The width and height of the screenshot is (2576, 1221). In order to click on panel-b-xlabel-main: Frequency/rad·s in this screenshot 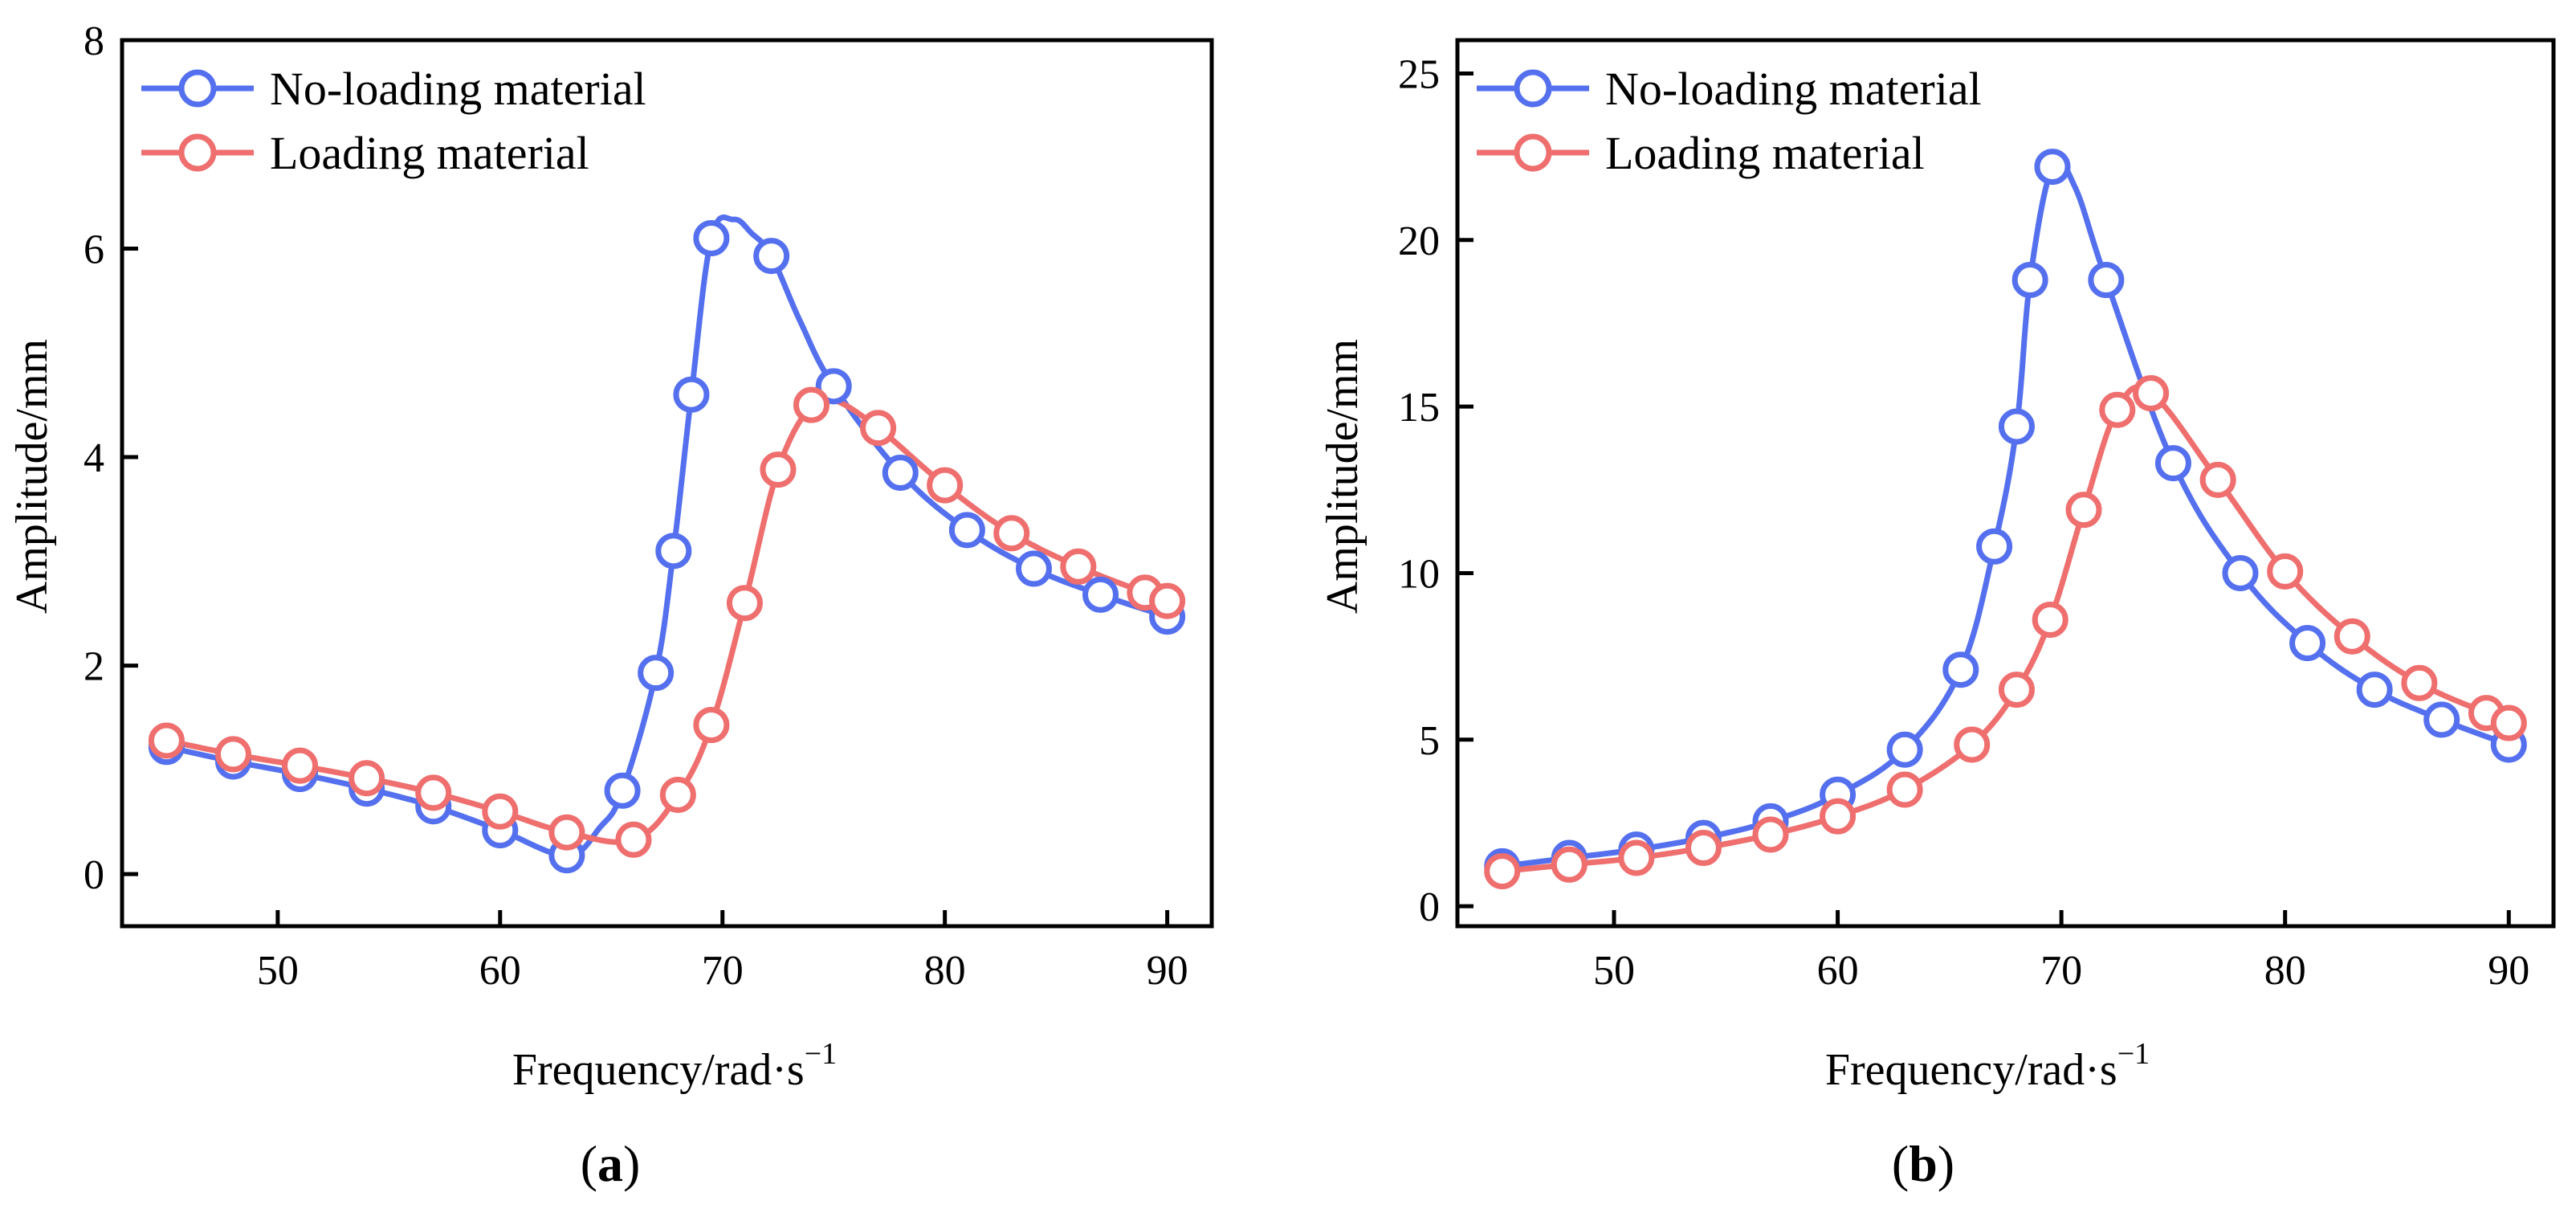, I will do `click(1971, 1070)`.